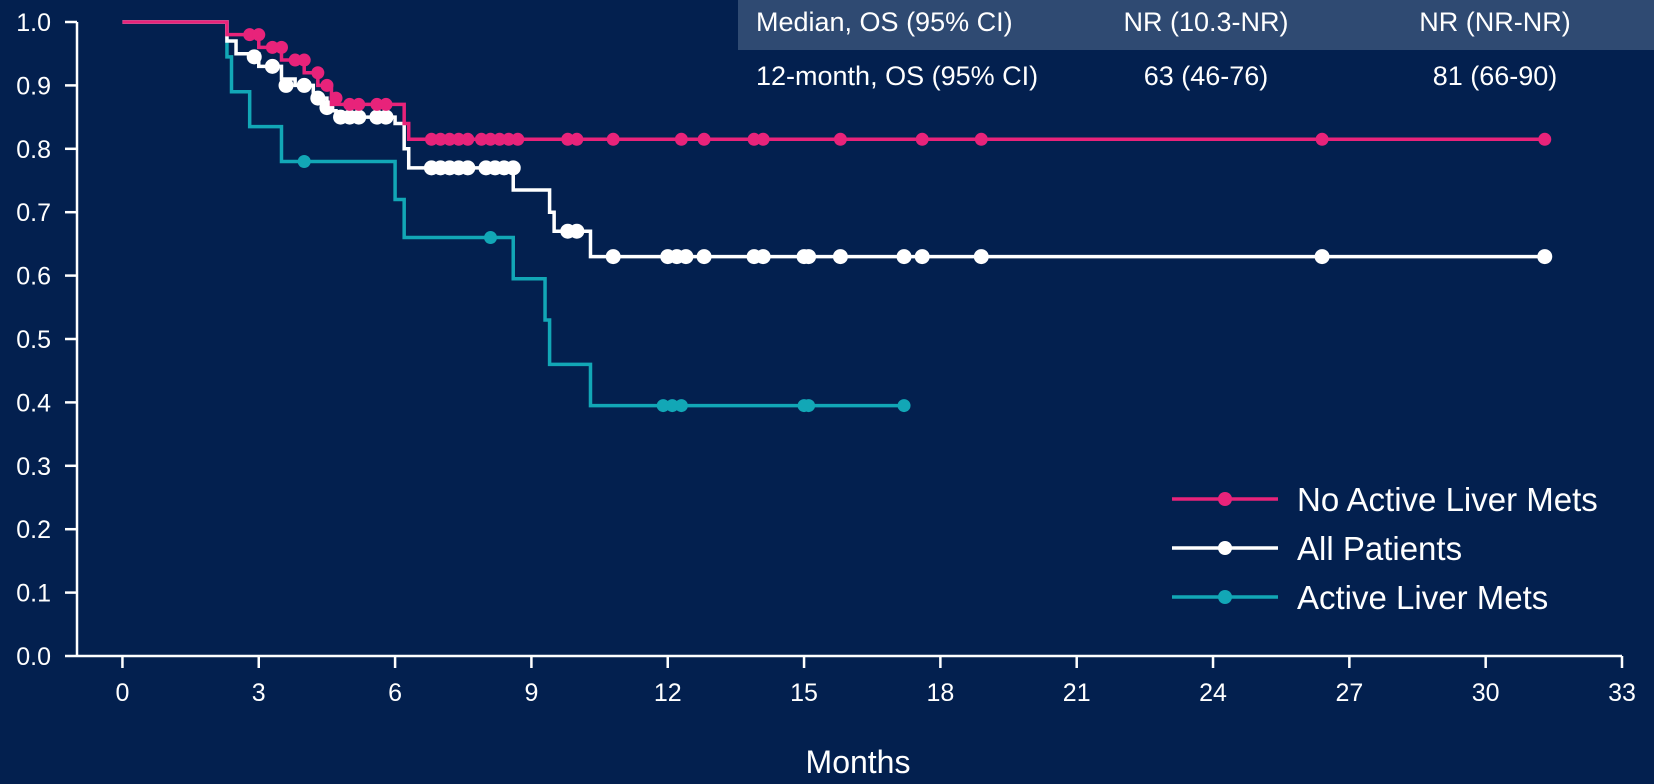 This screenshot has height=784, width=1654. Describe the element at coordinates (1206, 22) in the screenshot. I see `cell-active: NR (10.3-NR)` at that location.